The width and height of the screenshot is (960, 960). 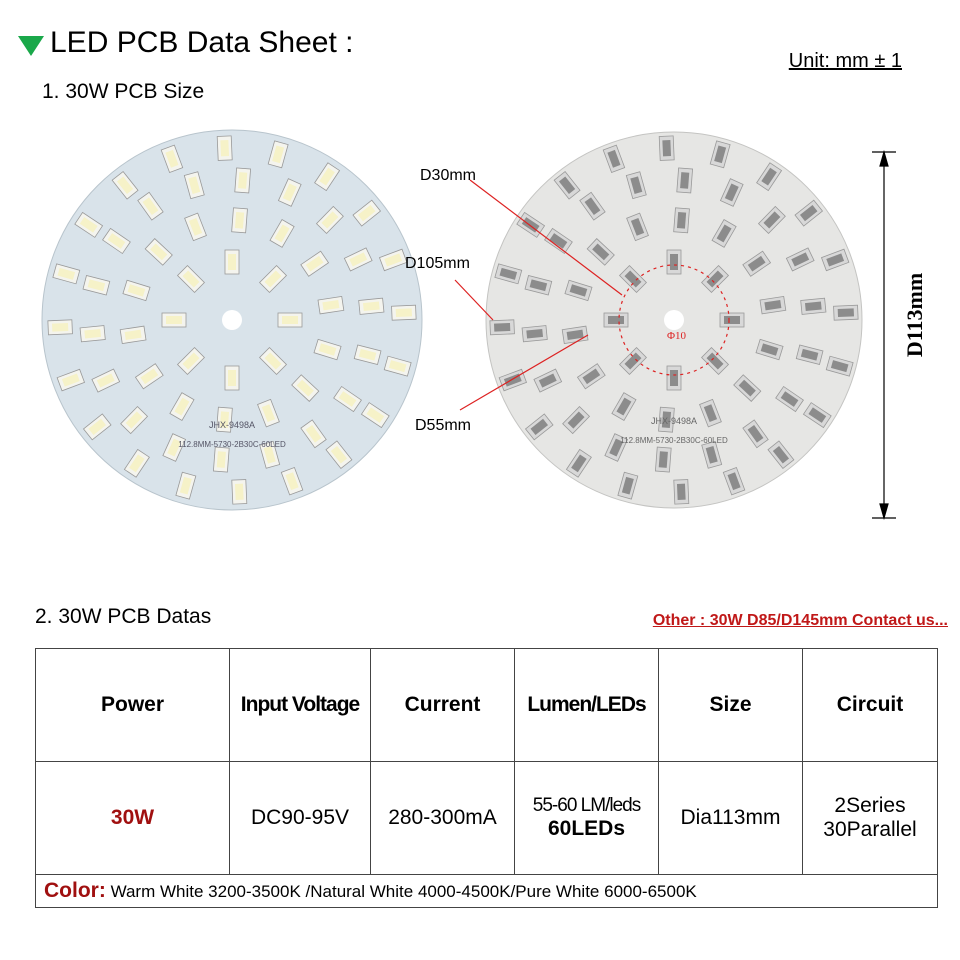 I want to click on section-title: 2. 30W PCB Datas, so click(x=123, y=616).